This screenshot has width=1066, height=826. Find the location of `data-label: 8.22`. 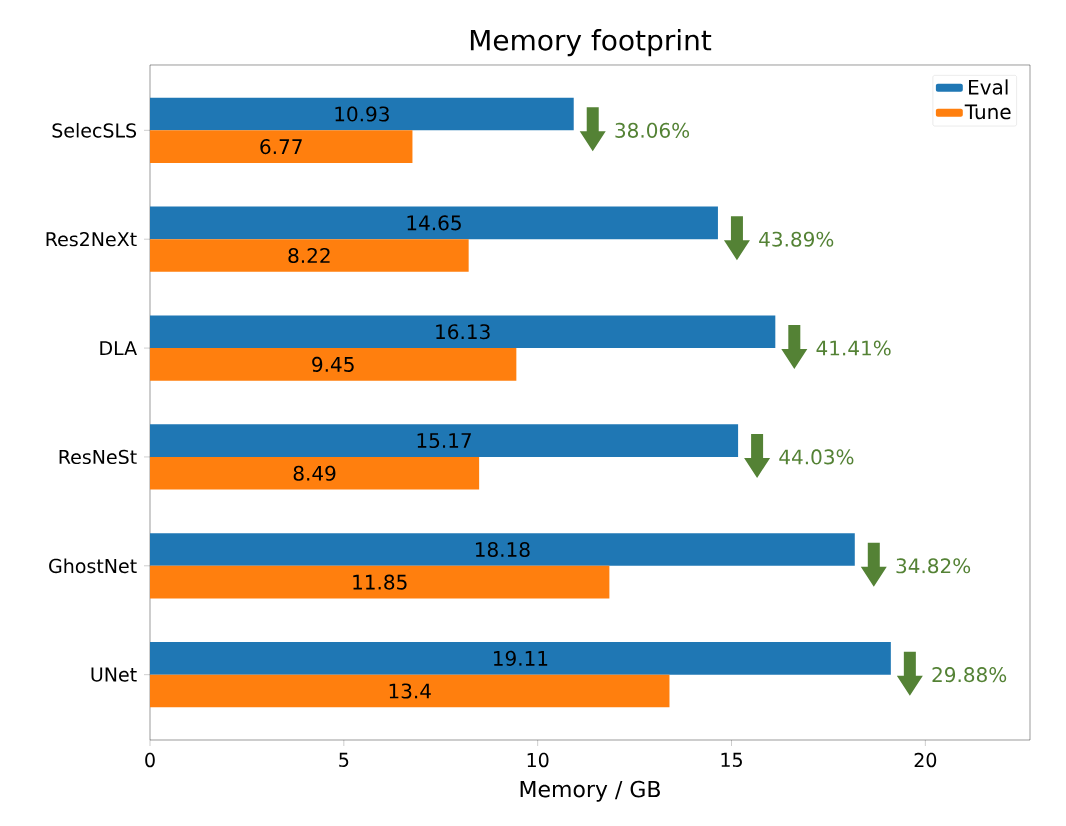

data-label: 8.22 is located at coordinates (309, 255).